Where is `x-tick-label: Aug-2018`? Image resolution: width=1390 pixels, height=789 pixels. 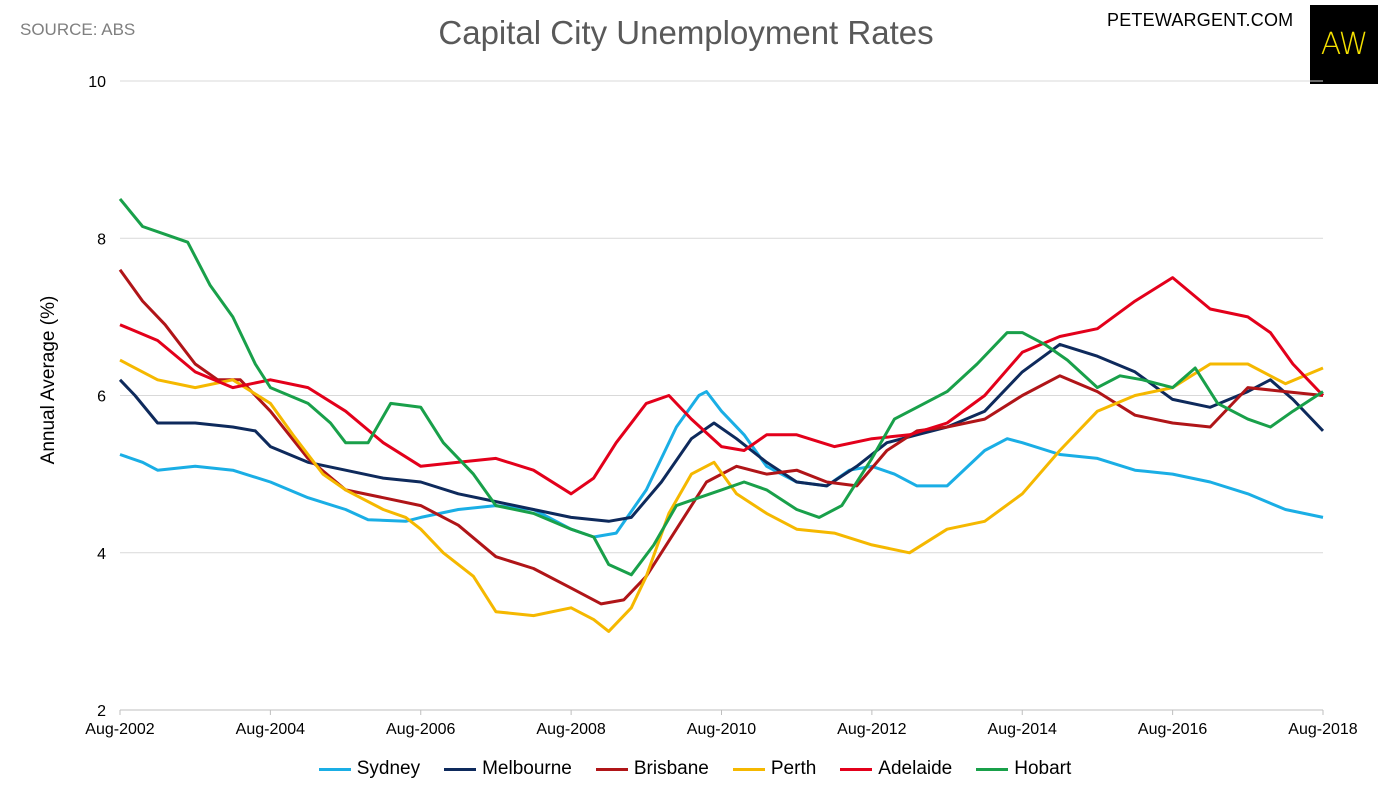 x-tick-label: Aug-2018 is located at coordinates (1322, 729).